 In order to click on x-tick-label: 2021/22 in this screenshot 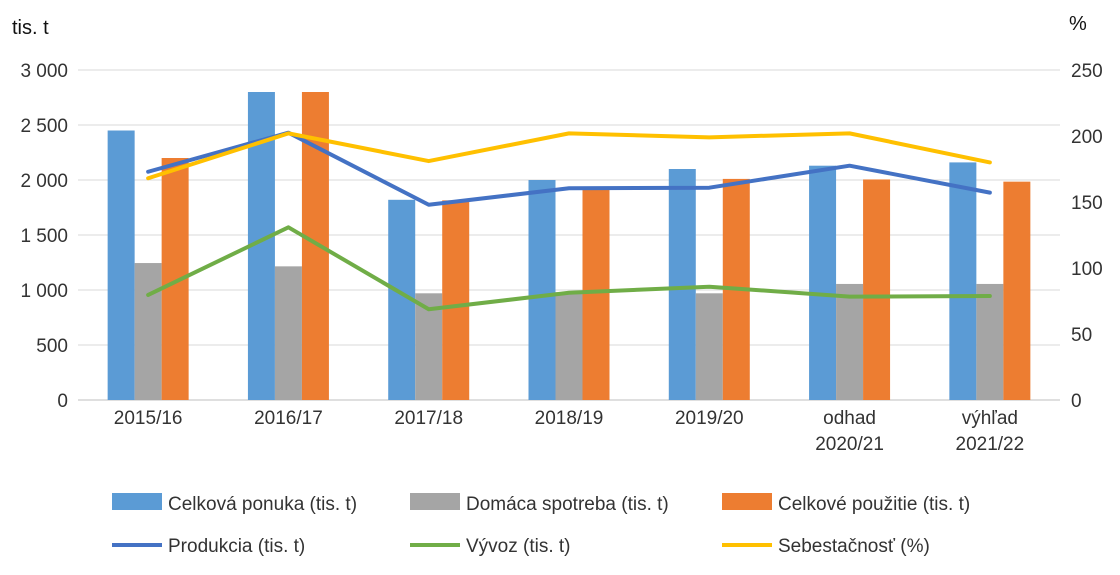, I will do `click(990, 444)`.